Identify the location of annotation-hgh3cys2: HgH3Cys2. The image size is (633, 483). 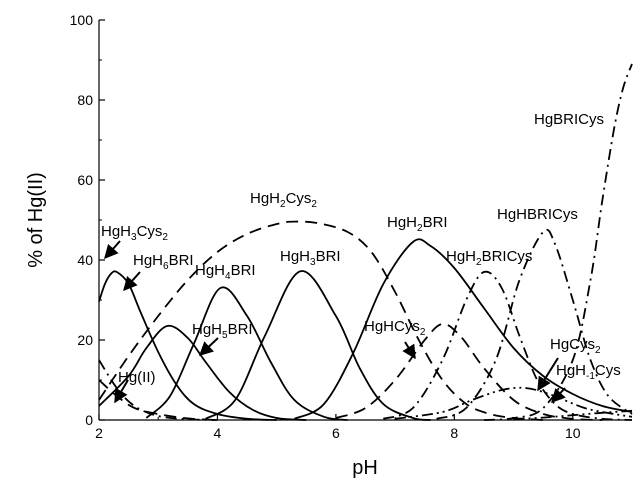
(134, 233).